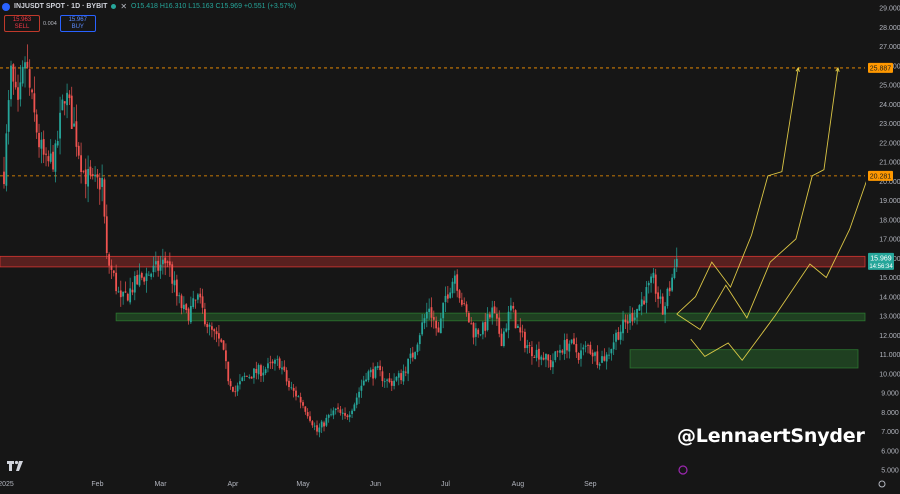  What do you see at coordinates (22, 23) in the screenshot?
I see `sell-button: 15.963 SELL` at bounding box center [22, 23].